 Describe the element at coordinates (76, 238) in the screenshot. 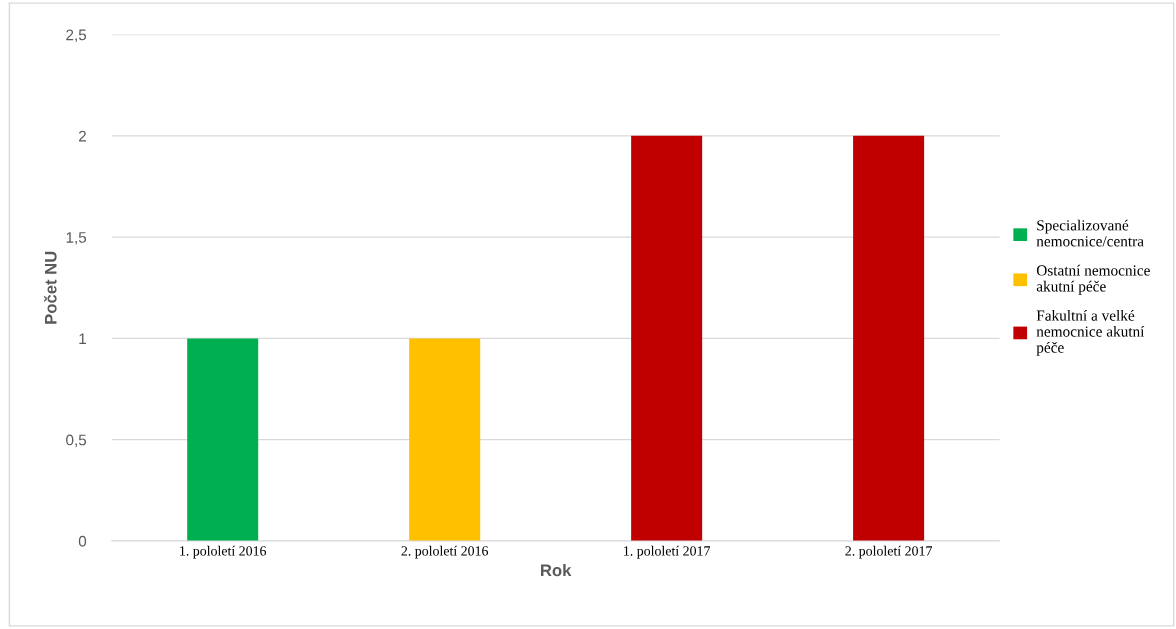

I see `y-tick-label: 1,5` at that location.